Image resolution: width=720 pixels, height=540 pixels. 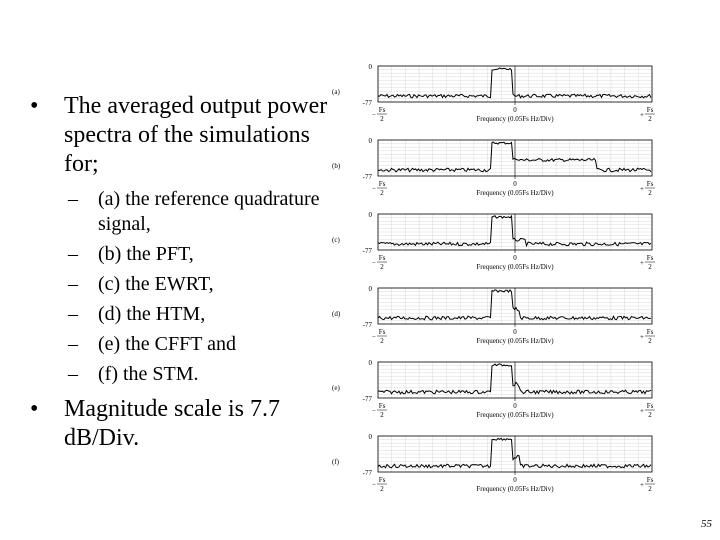 I want to click on panel-label: (a), so click(x=336, y=92).